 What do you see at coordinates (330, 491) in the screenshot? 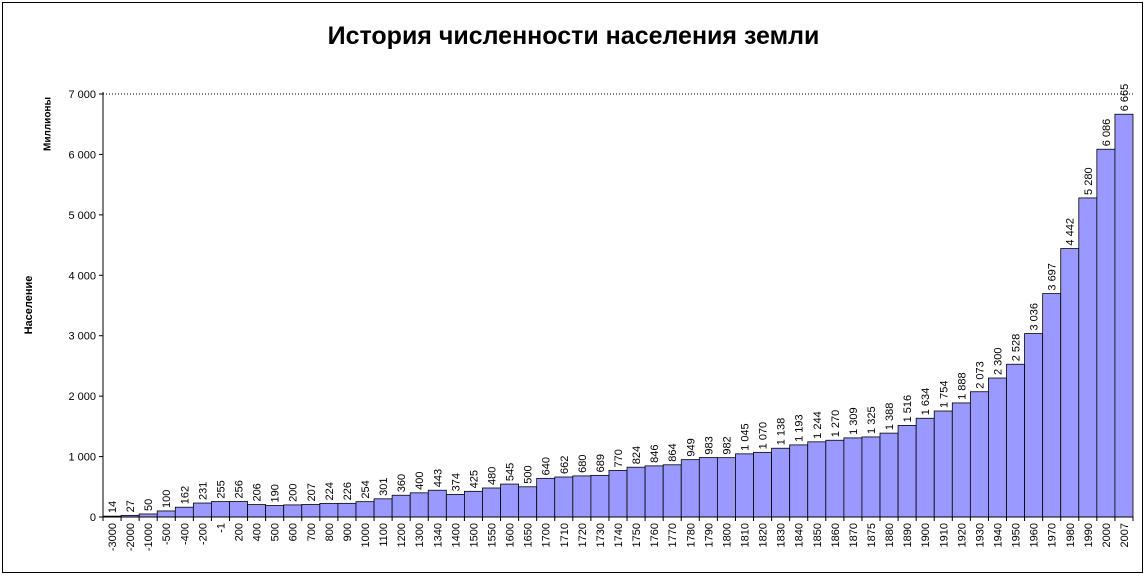
I see `data-label: 224` at bounding box center [330, 491].